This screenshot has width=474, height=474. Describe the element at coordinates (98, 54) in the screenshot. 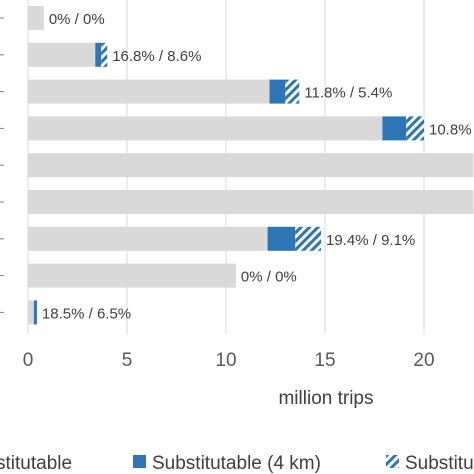

I see `bar-series1-row1` at that location.